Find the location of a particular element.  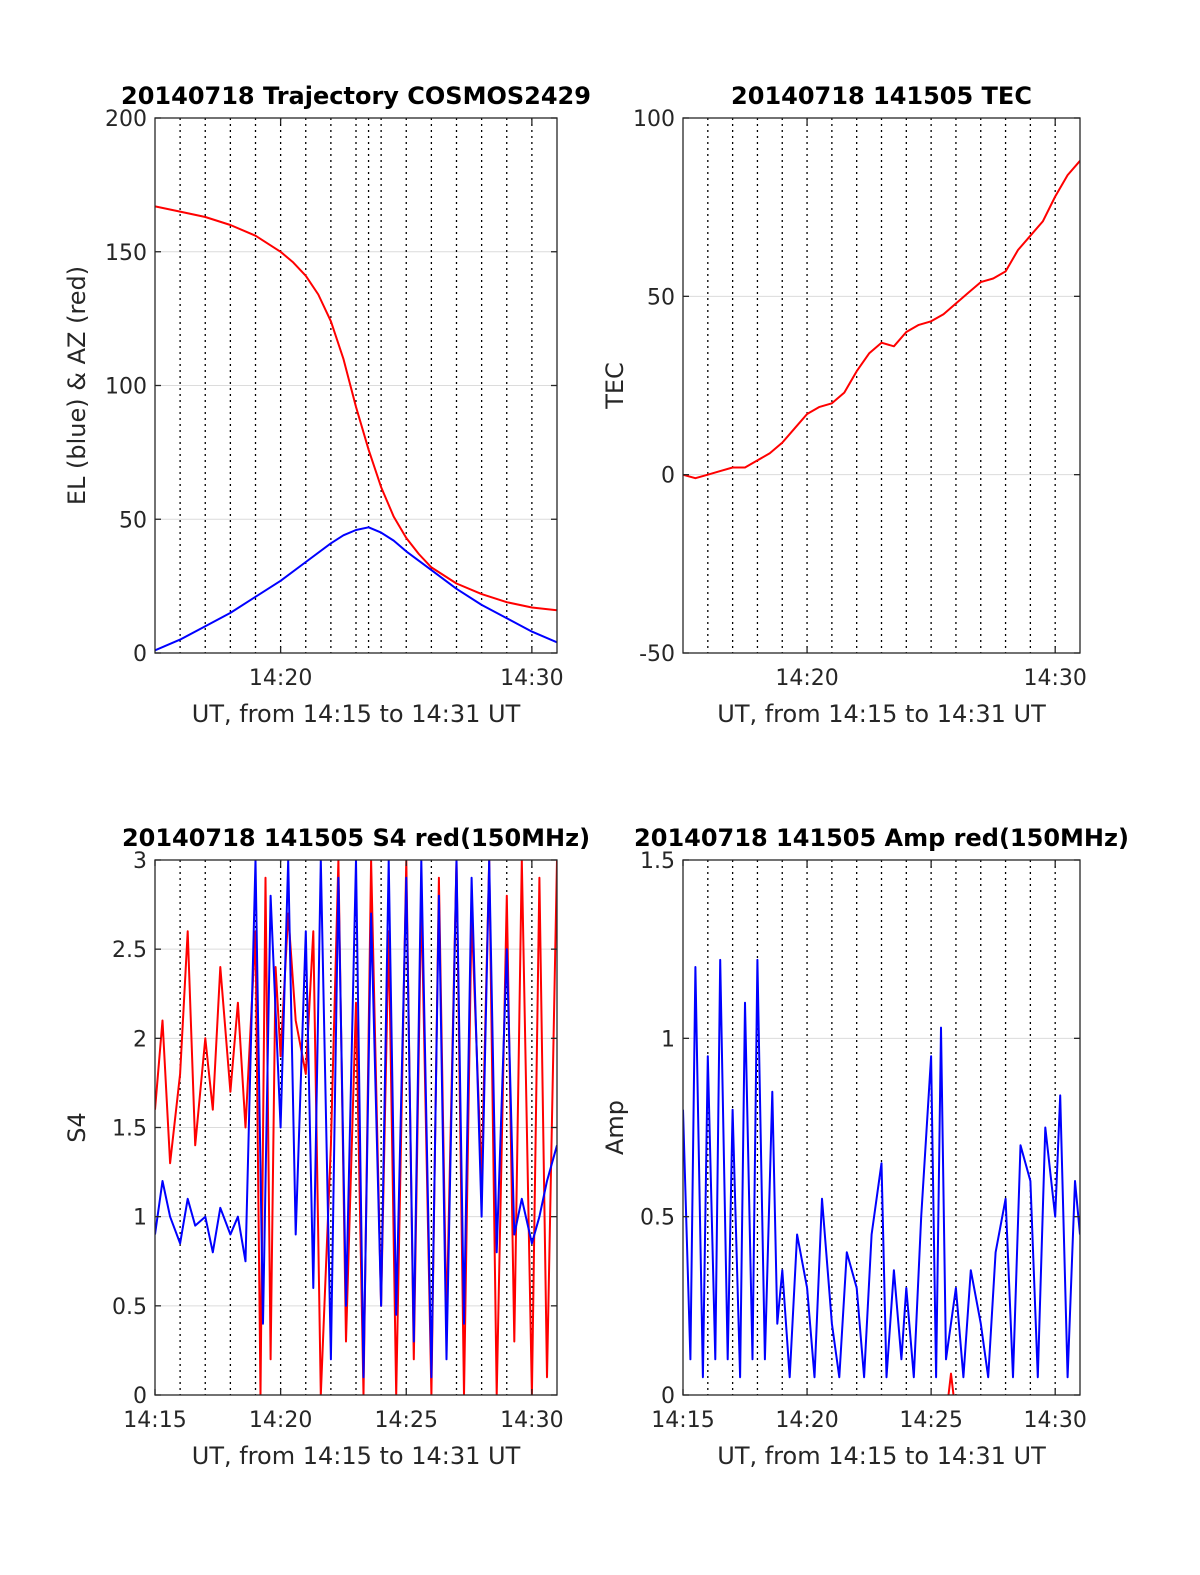

y-tick-label: 2.5 is located at coordinates (129, 950).